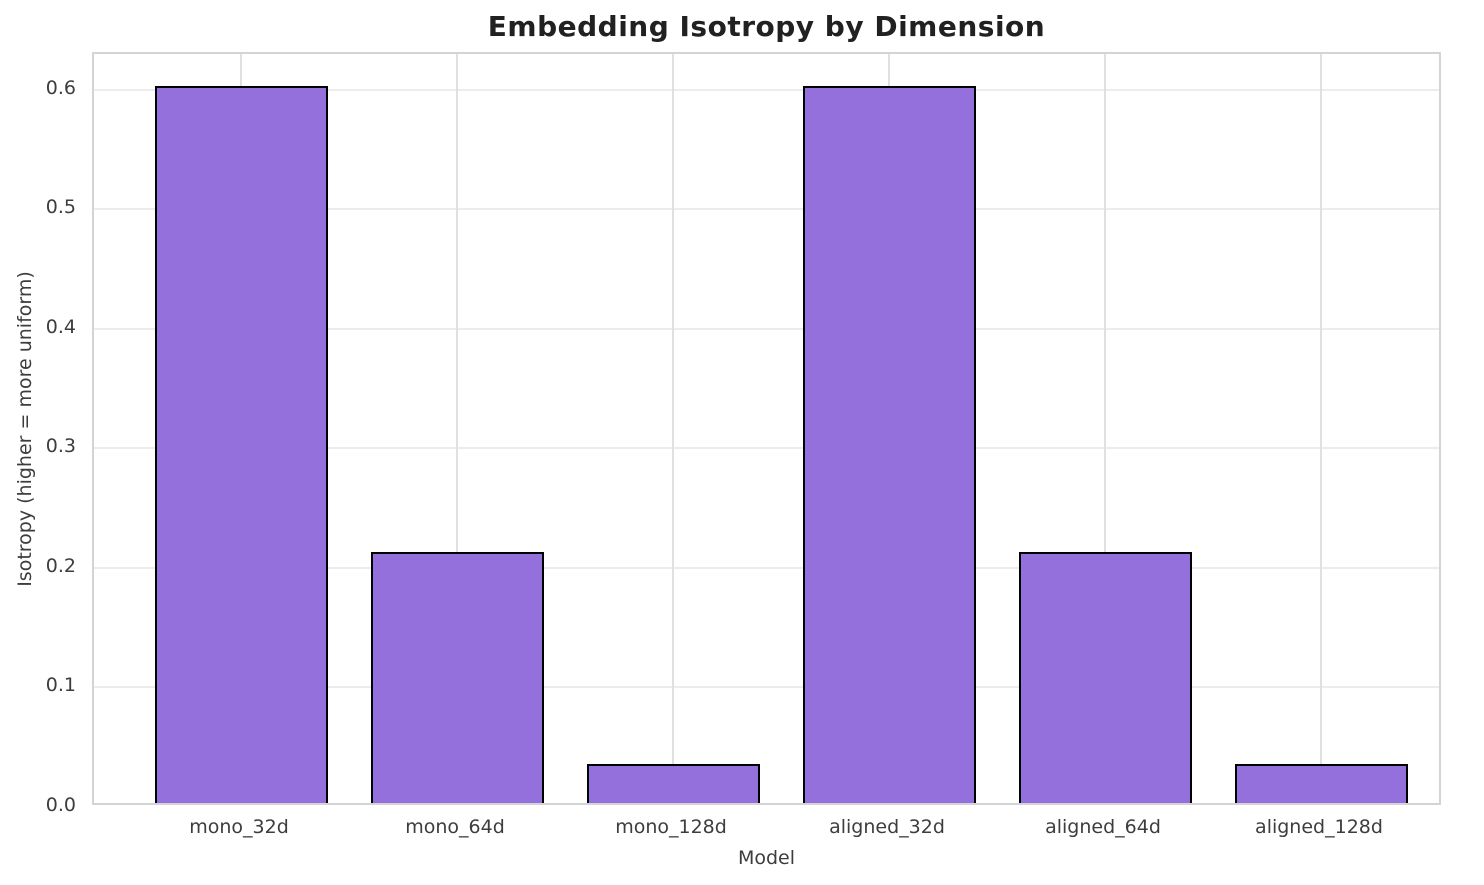 This screenshot has height=885, width=1484. Describe the element at coordinates (60, 685) in the screenshot. I see `y-tick-label: 0.1` at that location.